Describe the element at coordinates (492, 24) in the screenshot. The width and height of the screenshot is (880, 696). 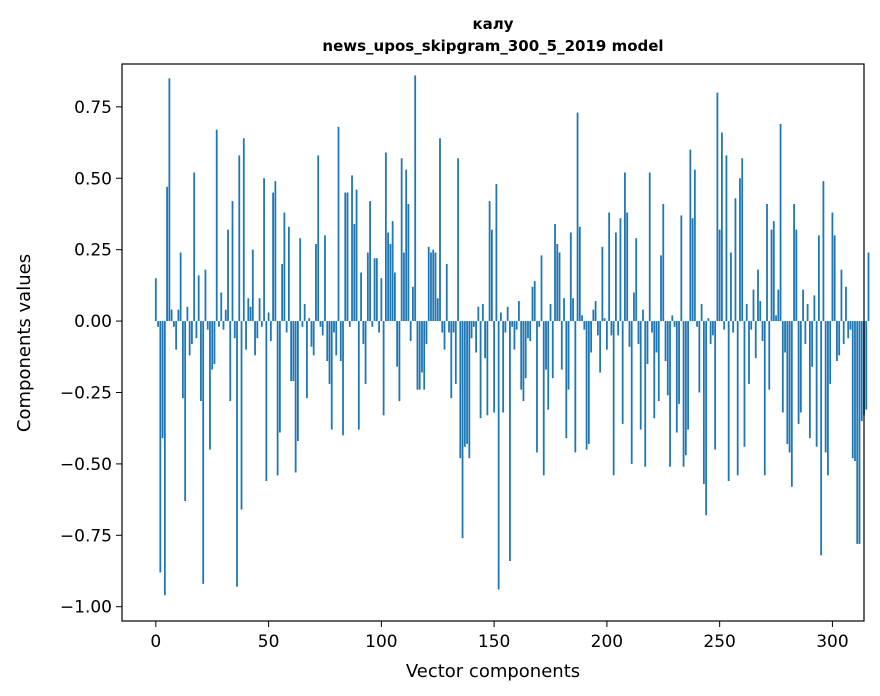
I see `chart-title: калу` at that location.